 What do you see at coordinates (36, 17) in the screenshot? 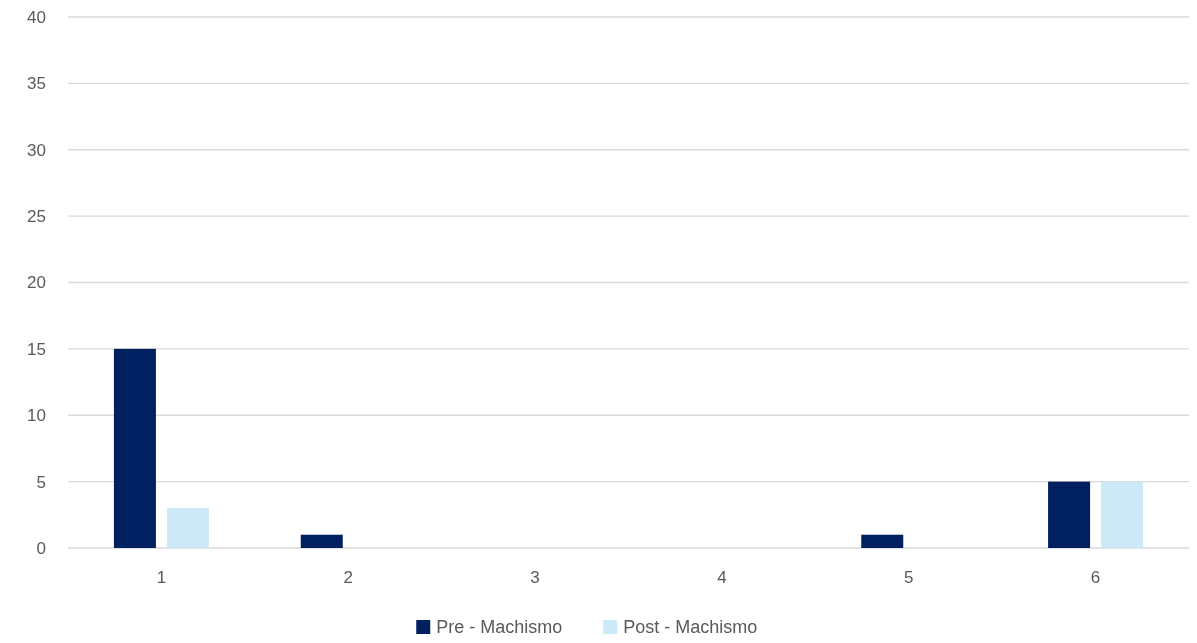
I see `y-tick-label: 40` at bounding box center [36, 17].